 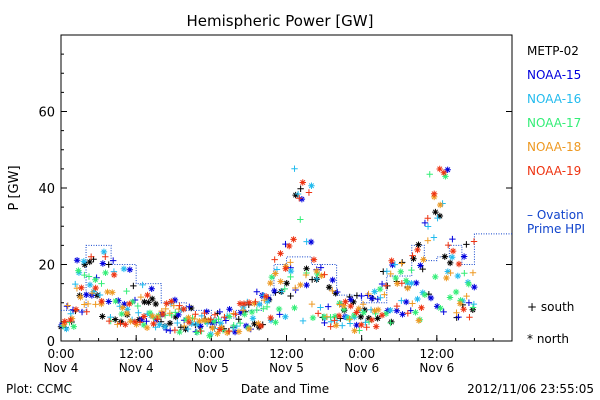 I want to click on y-tick-label: 40, so click(x=46, y=189).